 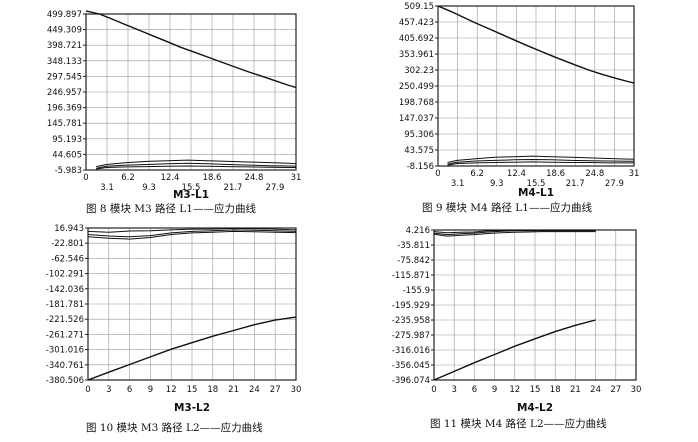 I want to click on x-tick-label: 15, so click(x=535, y=390).